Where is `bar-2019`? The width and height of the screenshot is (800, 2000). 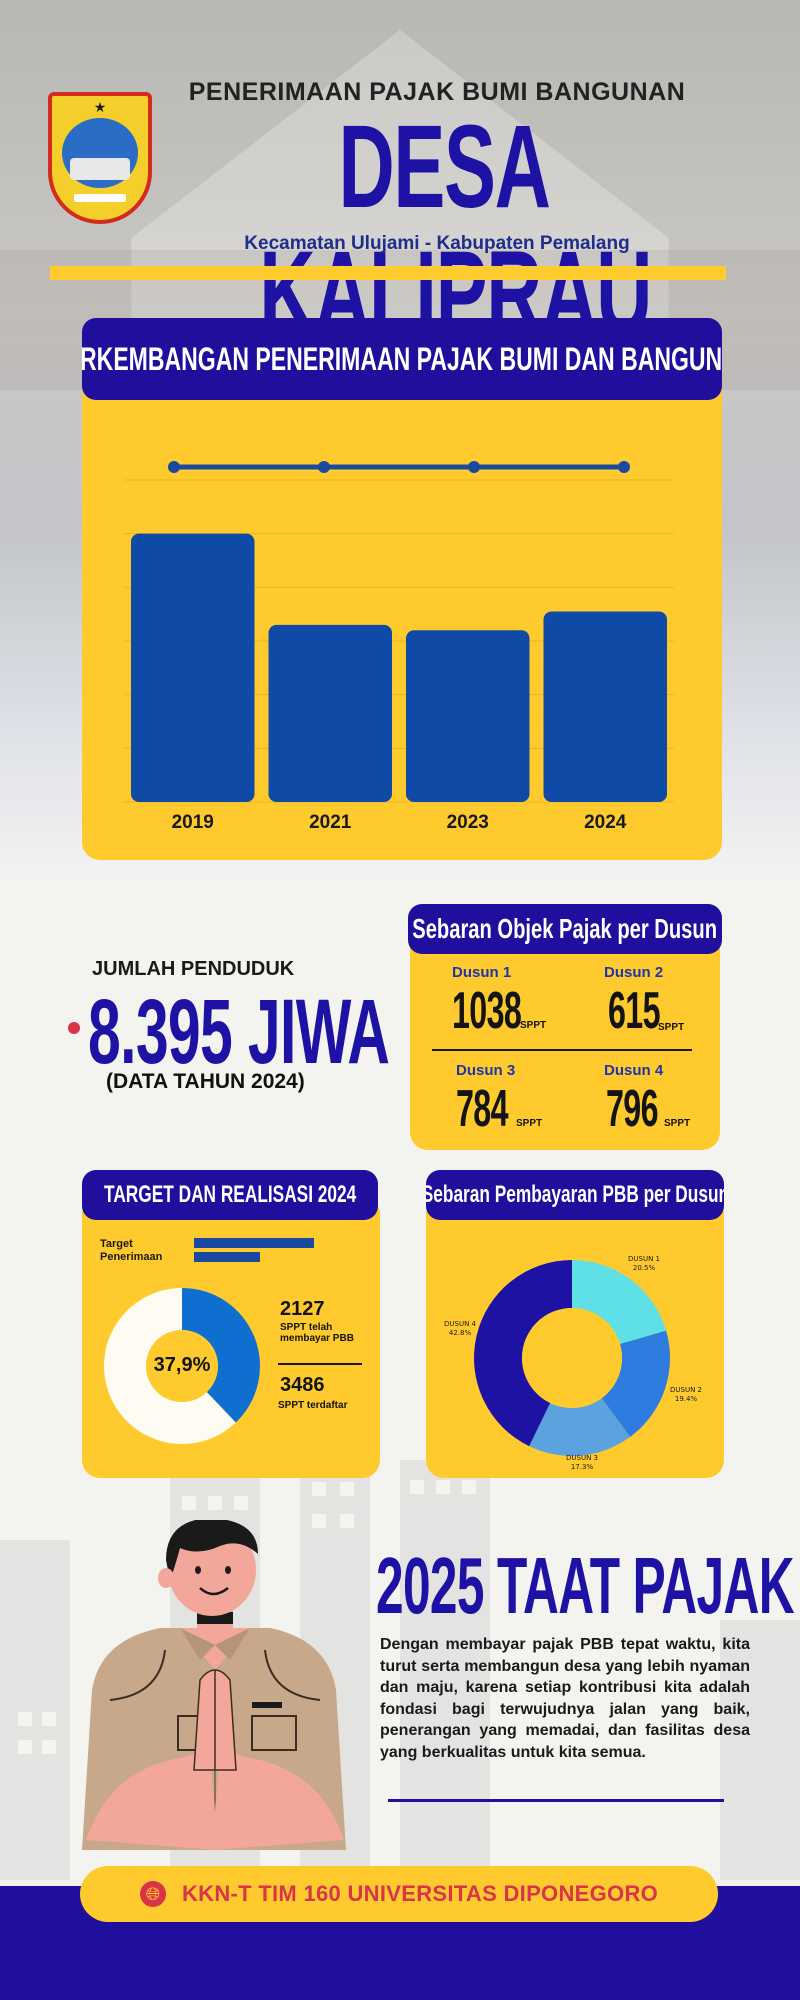
bar-2019 is located at coordinates (193, 667).